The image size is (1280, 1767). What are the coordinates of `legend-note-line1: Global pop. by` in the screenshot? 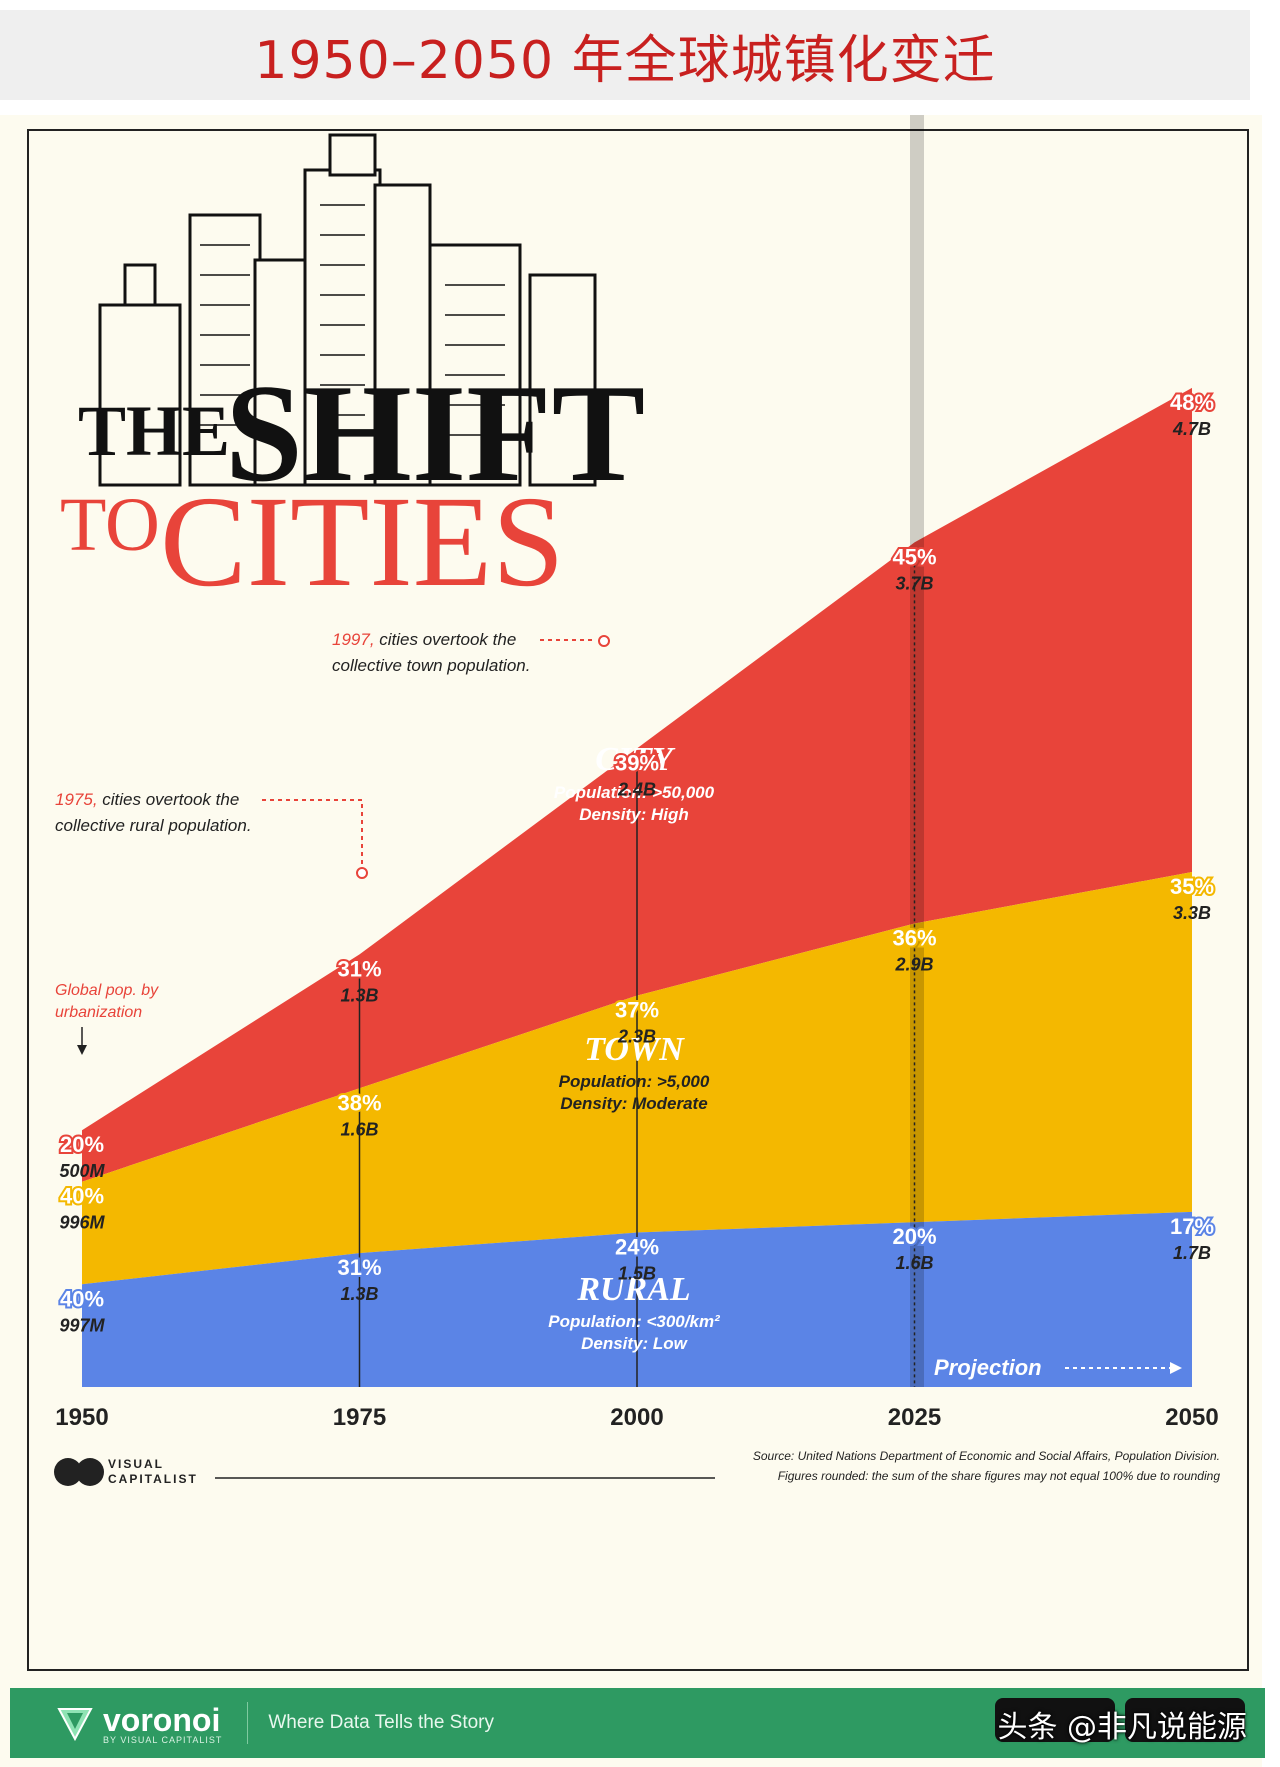 It's located at (107, 990).